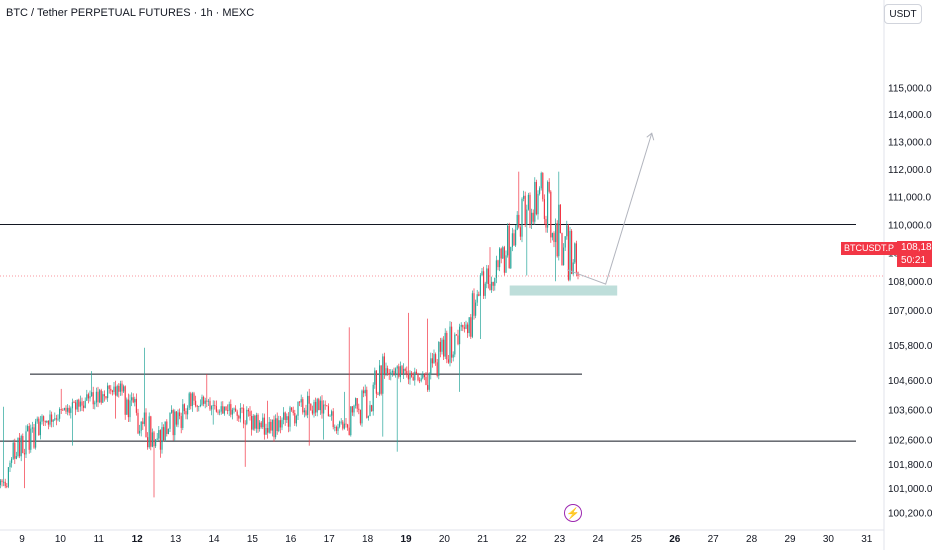 Image resolution: width=932 pixels, height=550 pixels. What do you see at coordinates (914, 254) in the screenshot?
I see `price-box: 108,183.3 50:21` at bounding box center [914, 254].